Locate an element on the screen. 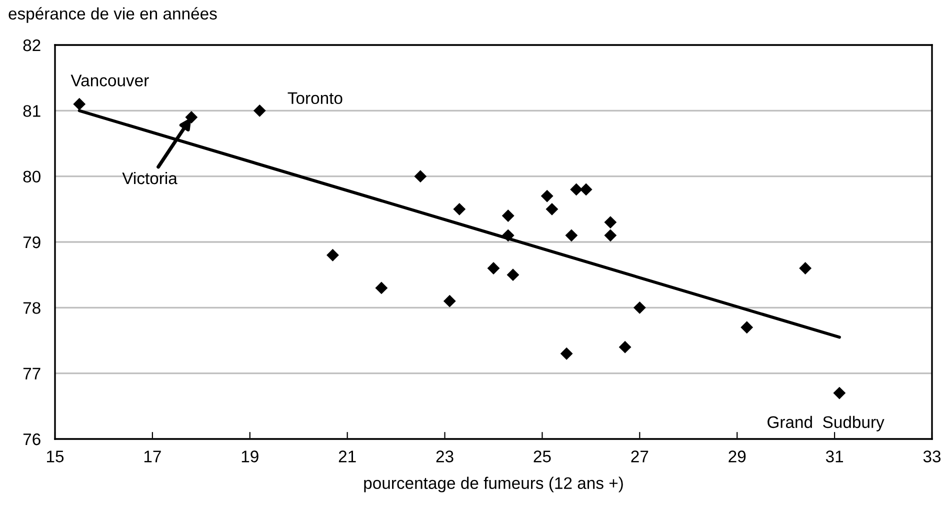 The image size is (948, 518). x-tick-label: 31 is located at coordinates (835, 456).